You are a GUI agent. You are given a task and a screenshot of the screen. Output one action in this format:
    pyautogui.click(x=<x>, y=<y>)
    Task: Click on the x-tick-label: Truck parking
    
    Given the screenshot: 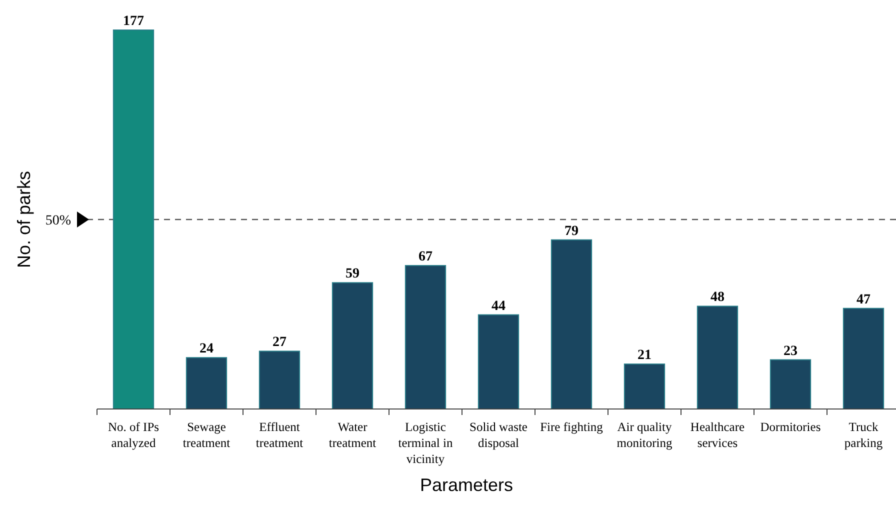 What is the action you would take?
    pyautogui.click(x=864, y=435)
    